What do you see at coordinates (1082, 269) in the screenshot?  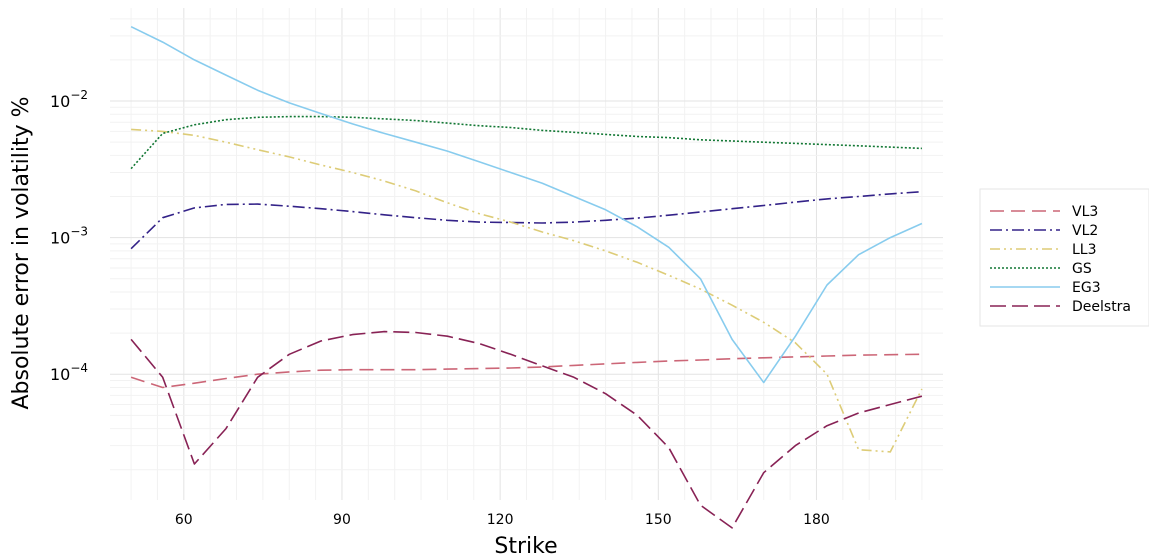 I see `legend-label-gs: GS` at bounding box center [1082, 269].